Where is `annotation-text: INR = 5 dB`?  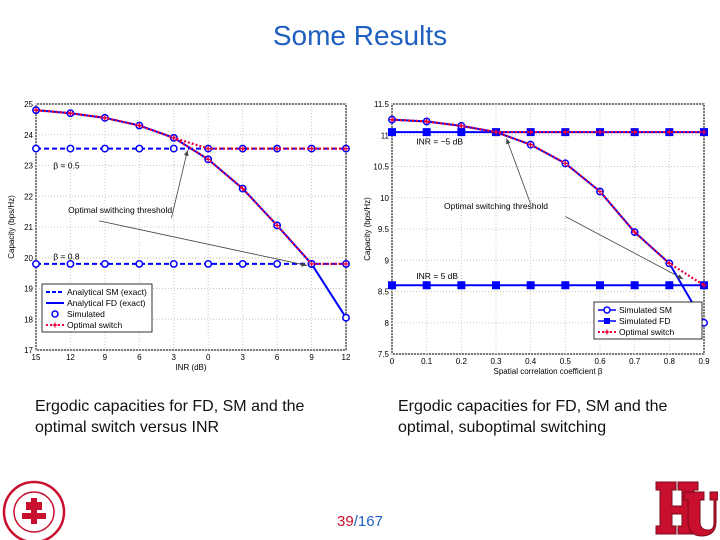 annotation-text: INR = 5 dB is located at coordinates (437, 276).